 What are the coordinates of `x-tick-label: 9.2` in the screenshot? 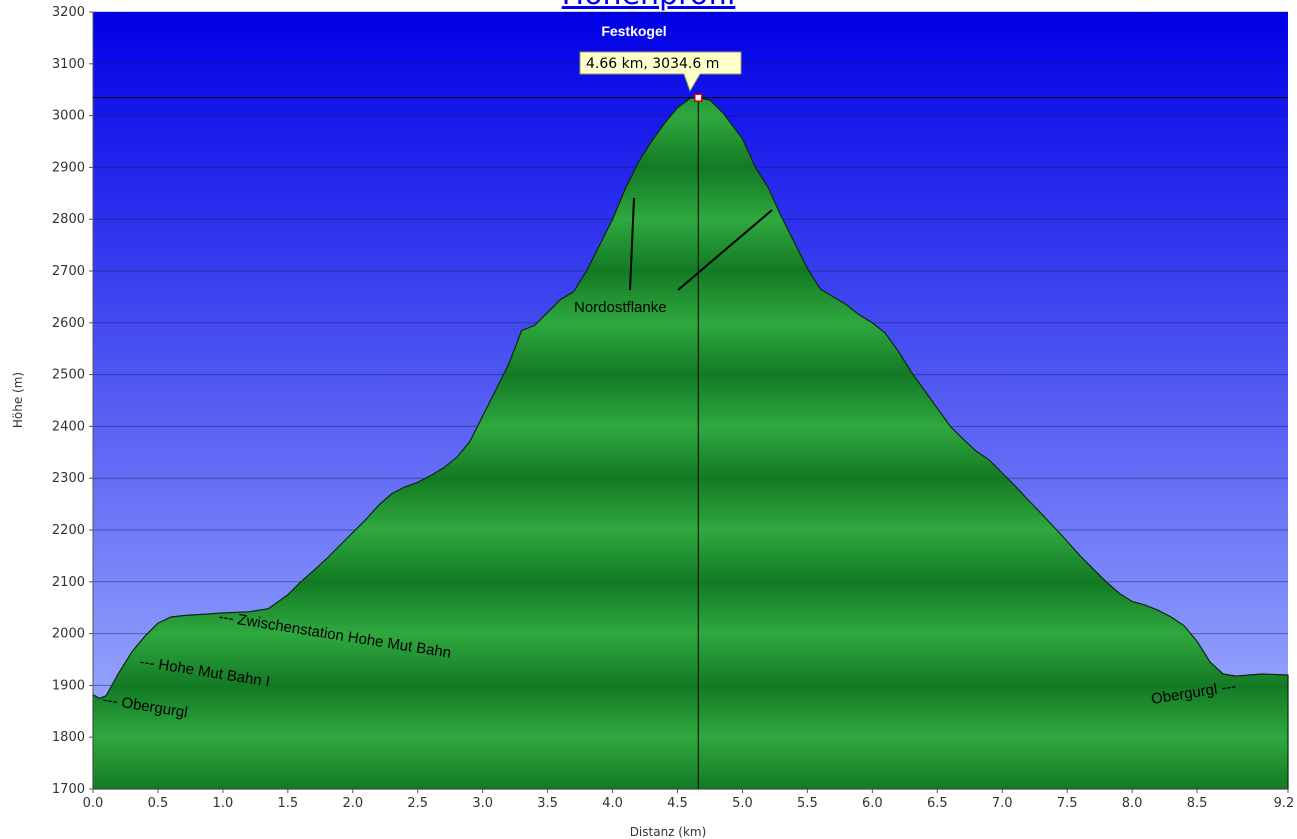 It's located at (1284, 803).